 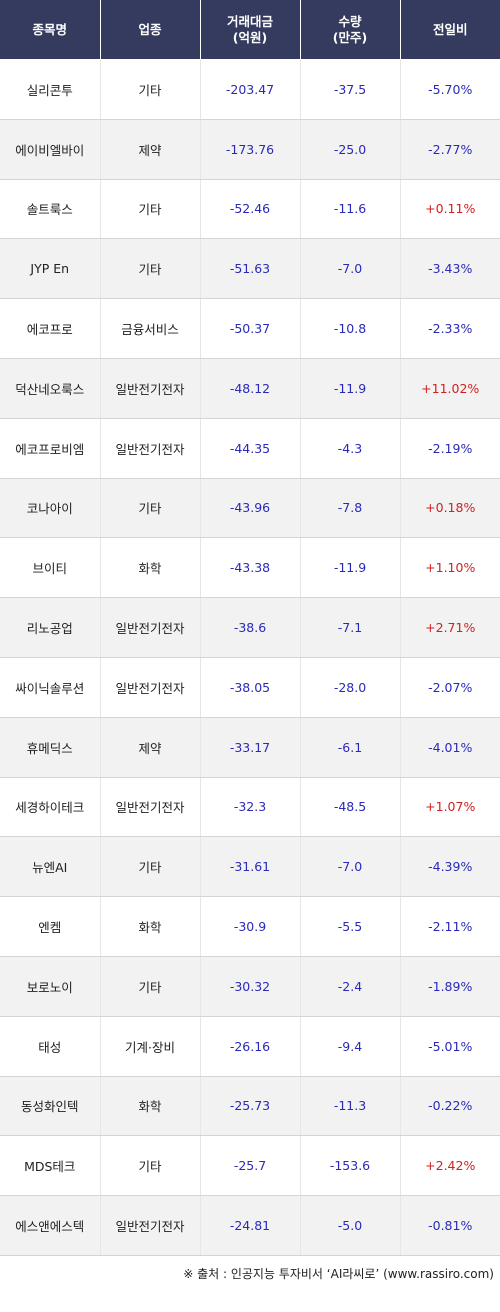 I want to click on quantity-cell: -4.3, so click(x=350, y=448).